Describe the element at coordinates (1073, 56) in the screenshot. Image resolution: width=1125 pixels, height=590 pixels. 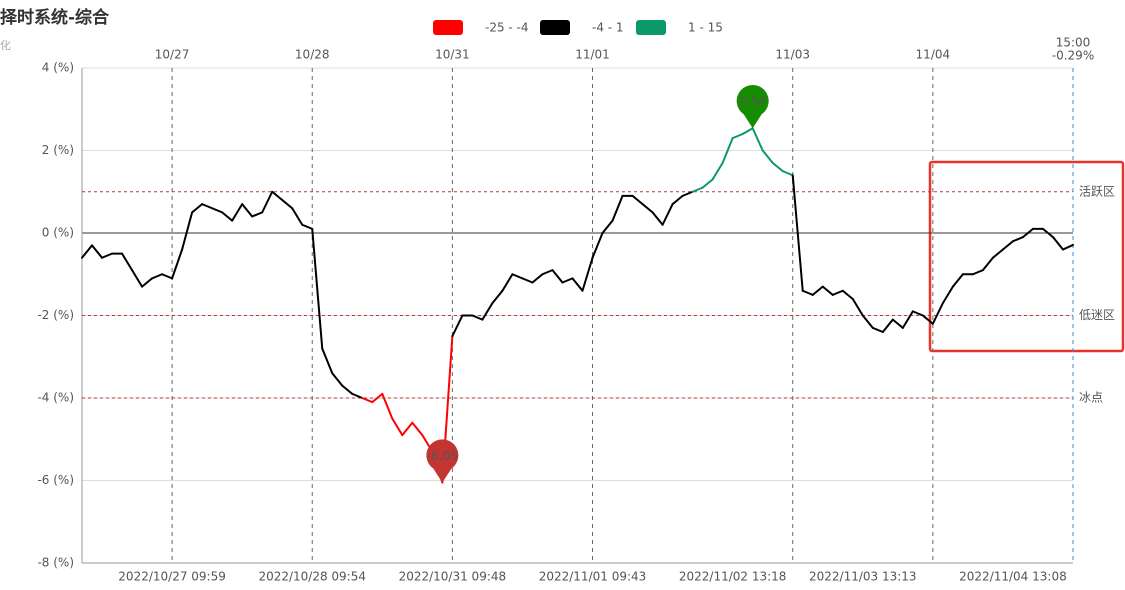
I see `end-label: -0.29%` at that location.